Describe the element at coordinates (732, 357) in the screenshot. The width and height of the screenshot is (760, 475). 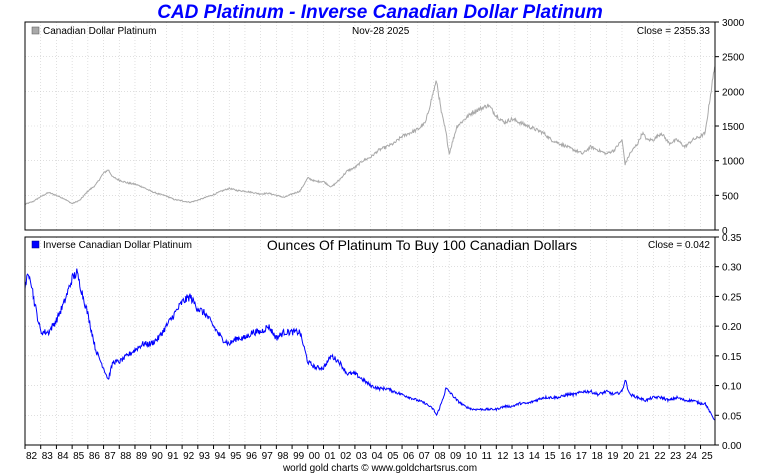
I see `y-tick-label: 0.15` at that location.